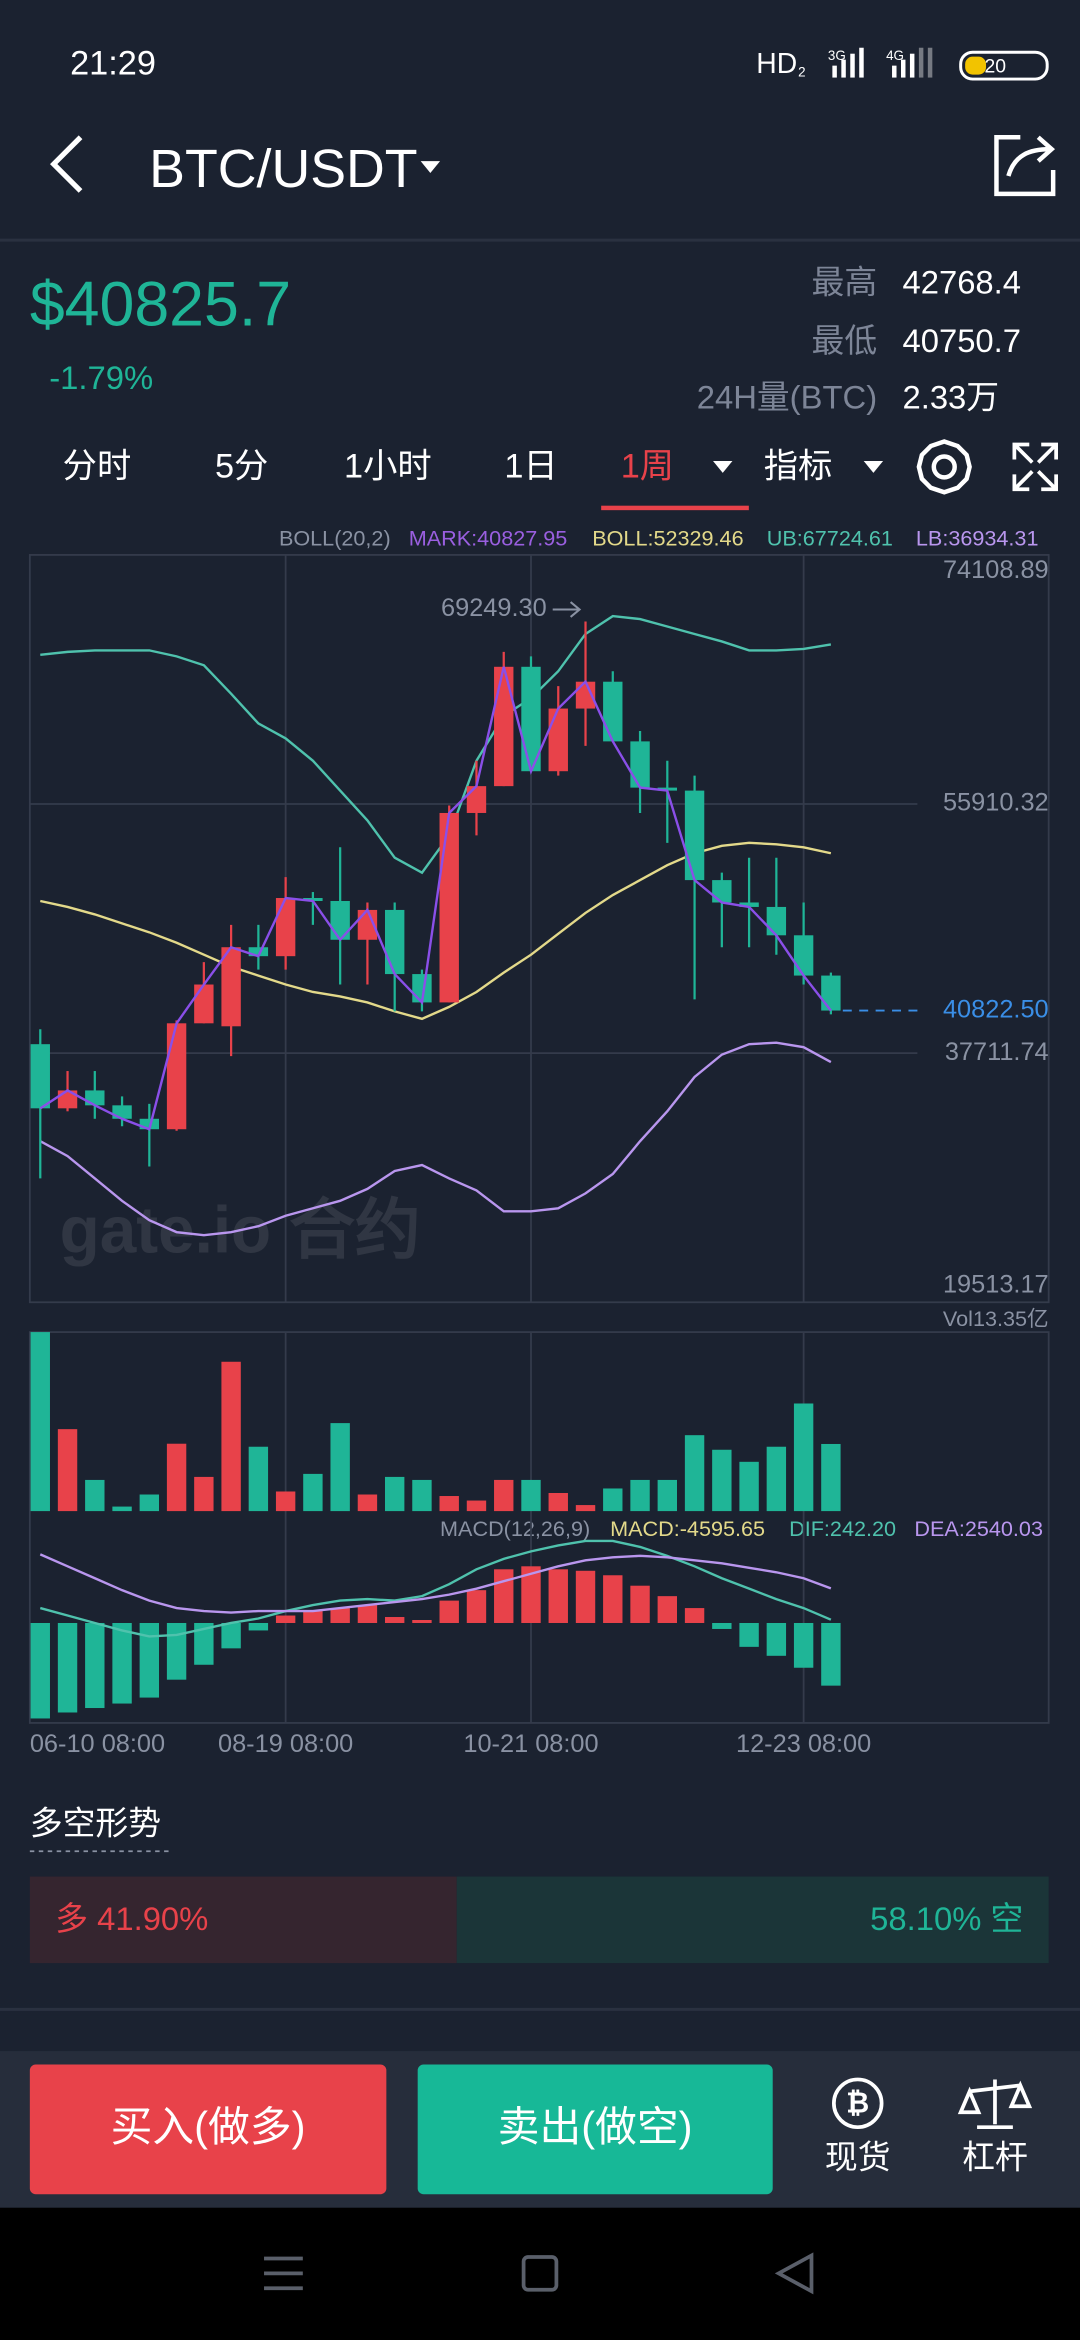  I want to click on buy-button-label: 买入(做多), so click(208, 2126).